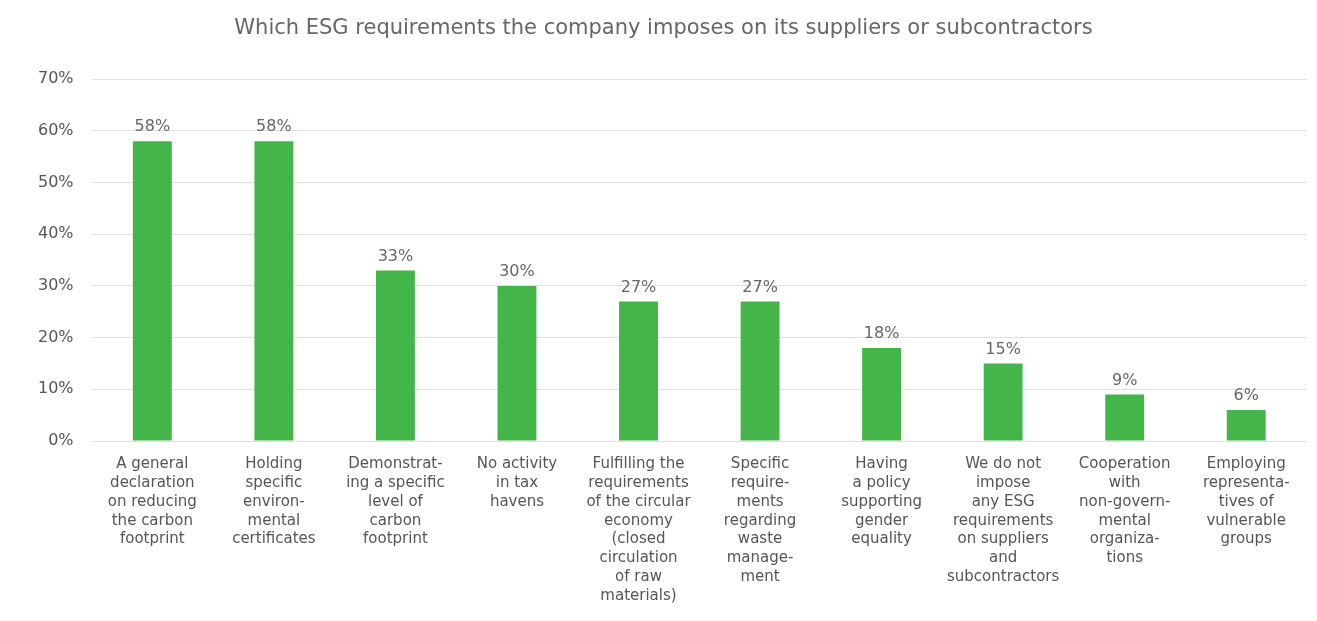  What do you see at coordinates (56, 388) in the screenshot?
I see `y-tick-label: 10%` at bounding box center [56, 388].